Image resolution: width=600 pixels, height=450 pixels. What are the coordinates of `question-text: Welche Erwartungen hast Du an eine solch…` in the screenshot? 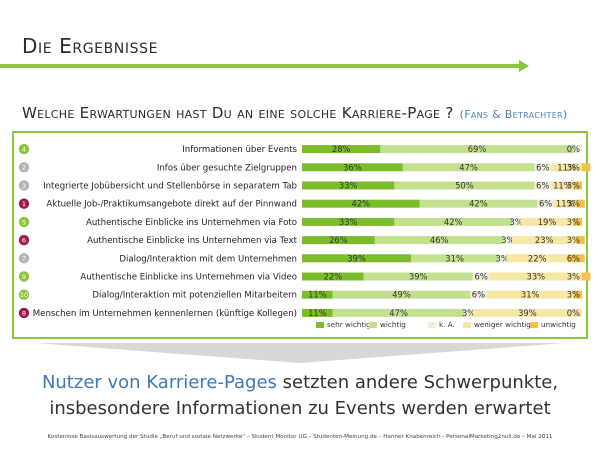 It's located at (238, 113).